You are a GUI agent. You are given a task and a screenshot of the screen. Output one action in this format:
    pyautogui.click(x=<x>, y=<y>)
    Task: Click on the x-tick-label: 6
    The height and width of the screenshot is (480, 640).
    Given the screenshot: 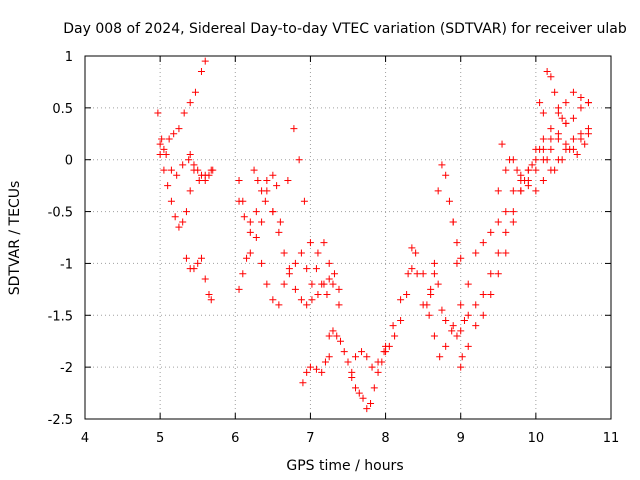 What is the action you would take?
    pyautogui.click(x=235, y=438)
    